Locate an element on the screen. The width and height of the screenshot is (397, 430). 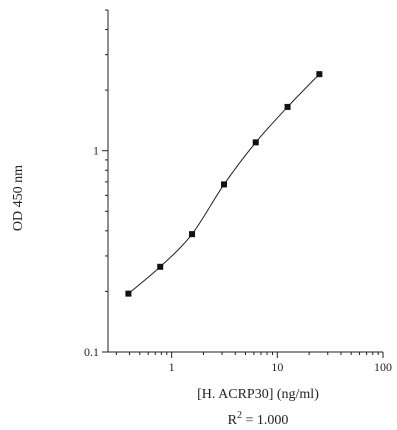
x-ticks: 1 10 100 is located at coordinates (253, 363).